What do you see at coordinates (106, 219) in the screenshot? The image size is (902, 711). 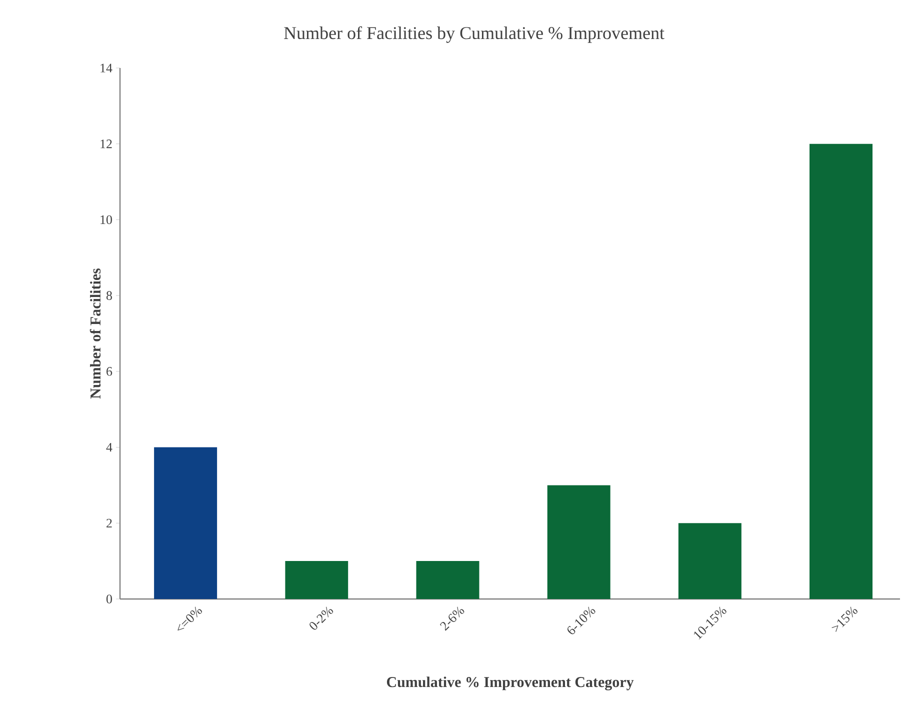 I see `y-tick-label: 10` at bounding box center [106, 219].